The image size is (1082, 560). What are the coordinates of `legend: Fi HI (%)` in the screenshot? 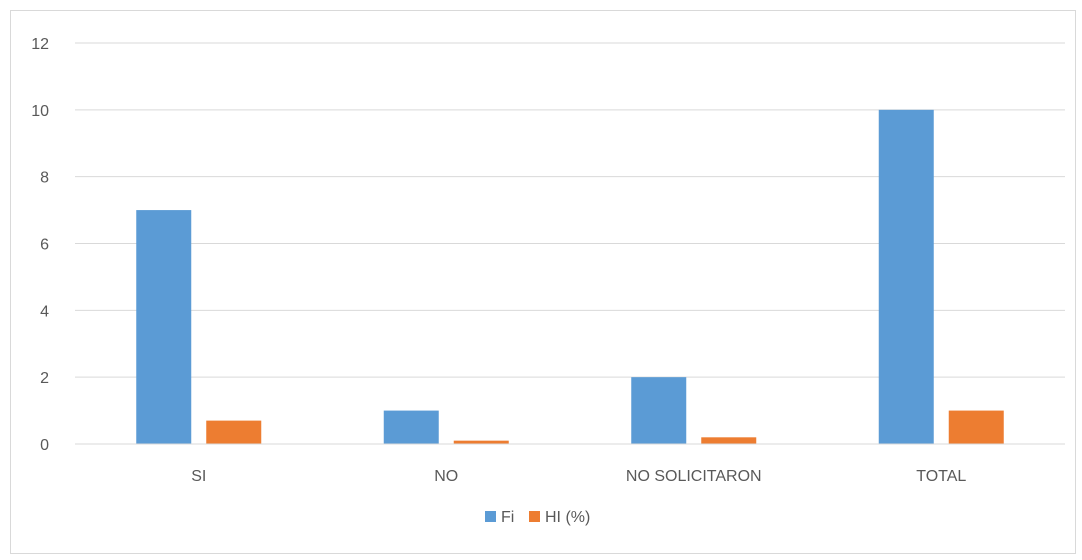 It's located at (537, 517).